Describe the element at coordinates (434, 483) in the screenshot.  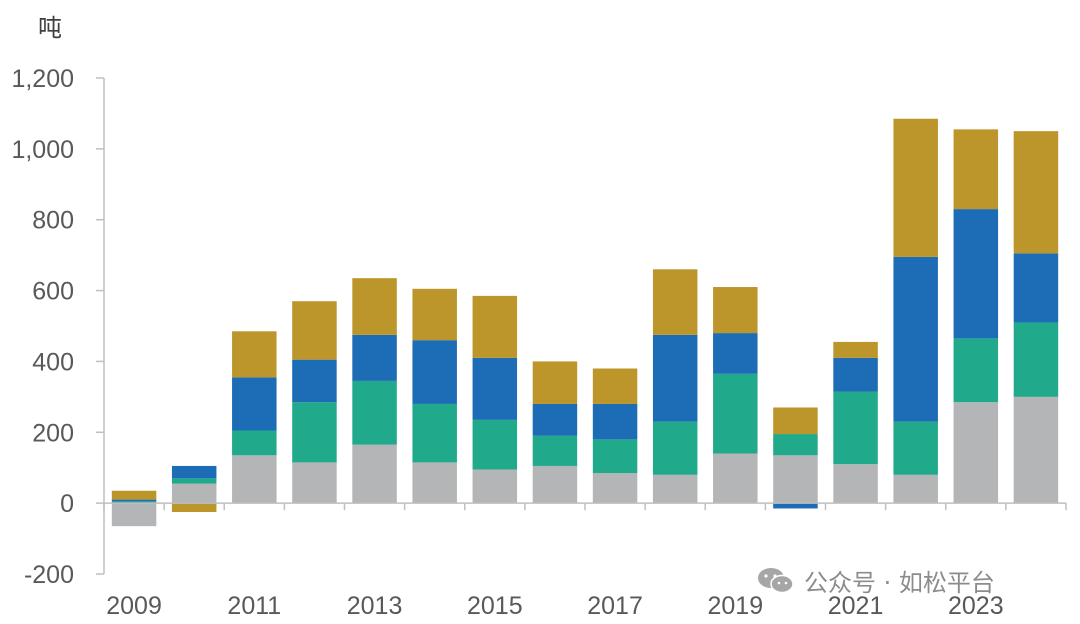
I see `bar-segment-2014-s1` at that location.